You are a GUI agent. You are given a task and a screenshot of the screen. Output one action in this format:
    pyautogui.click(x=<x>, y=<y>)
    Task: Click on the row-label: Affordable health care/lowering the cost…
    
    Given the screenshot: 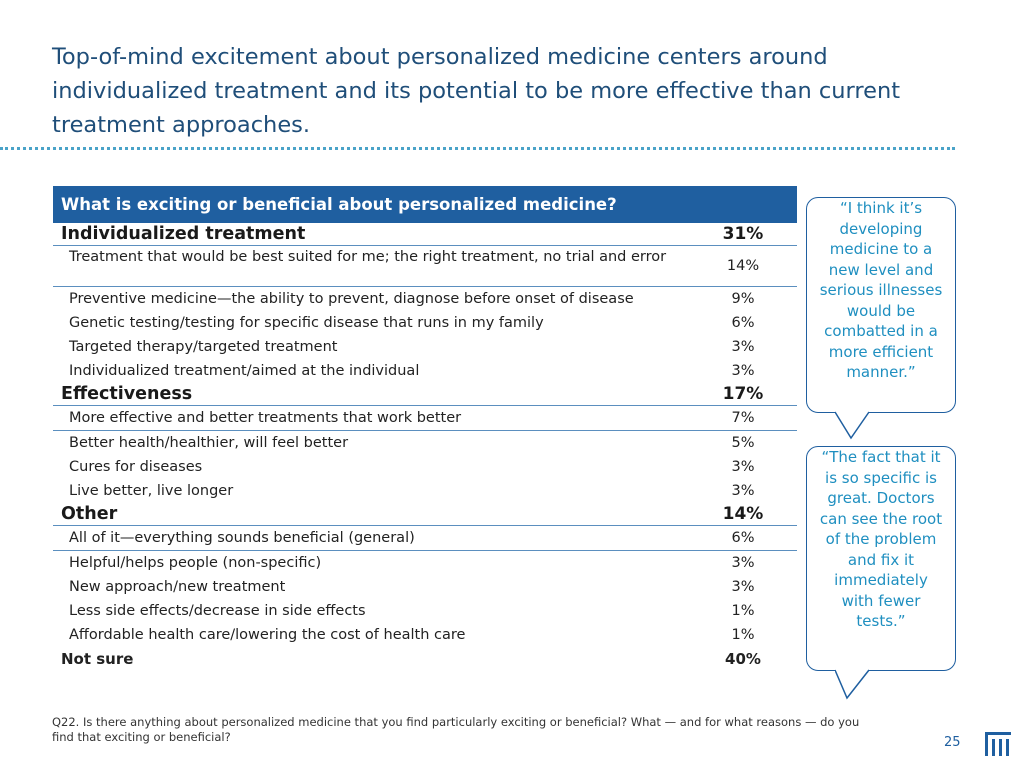 What is the action you would take?
    pyautogui.click(x=267, y=635)
    